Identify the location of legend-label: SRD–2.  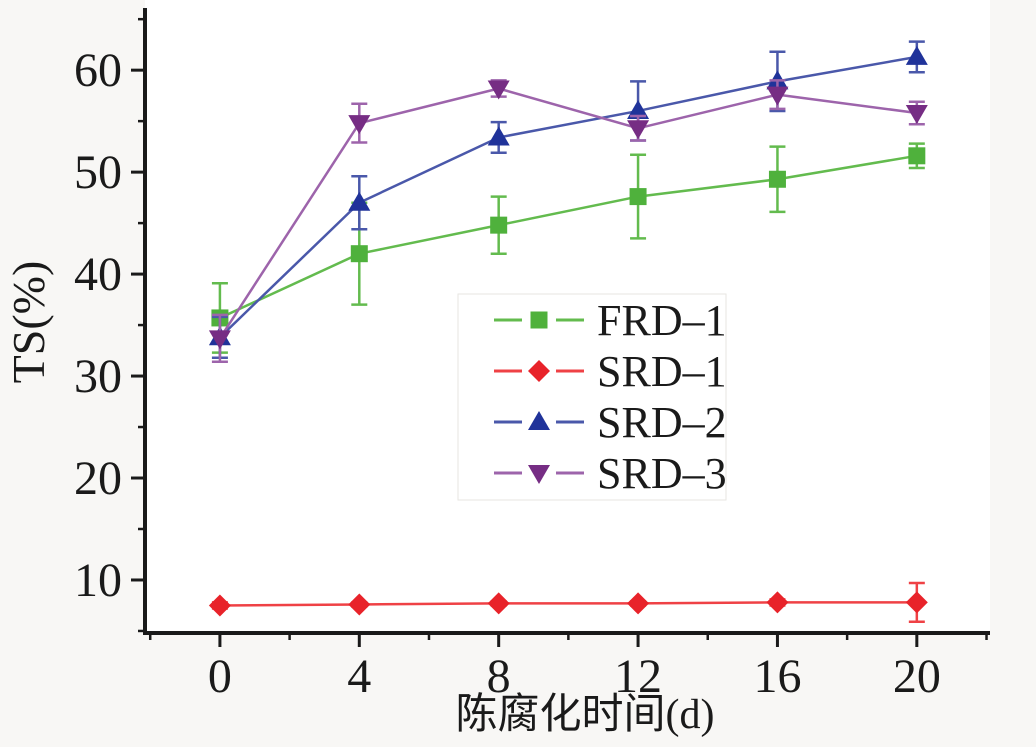
(662, 422).